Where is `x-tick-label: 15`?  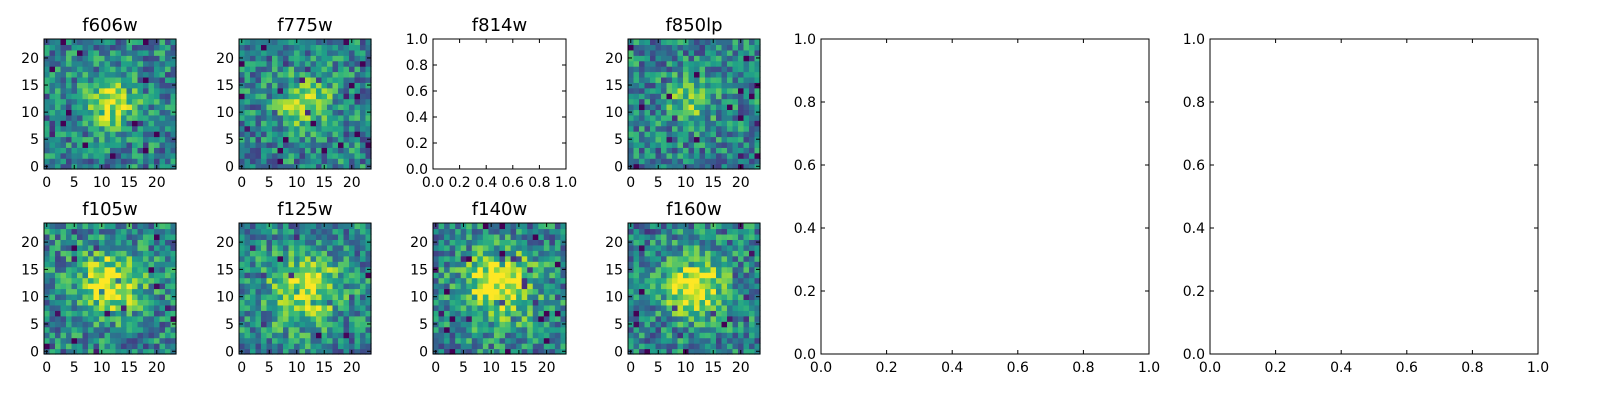
x-tick-label: 15 is located at coordinates (713, 368).